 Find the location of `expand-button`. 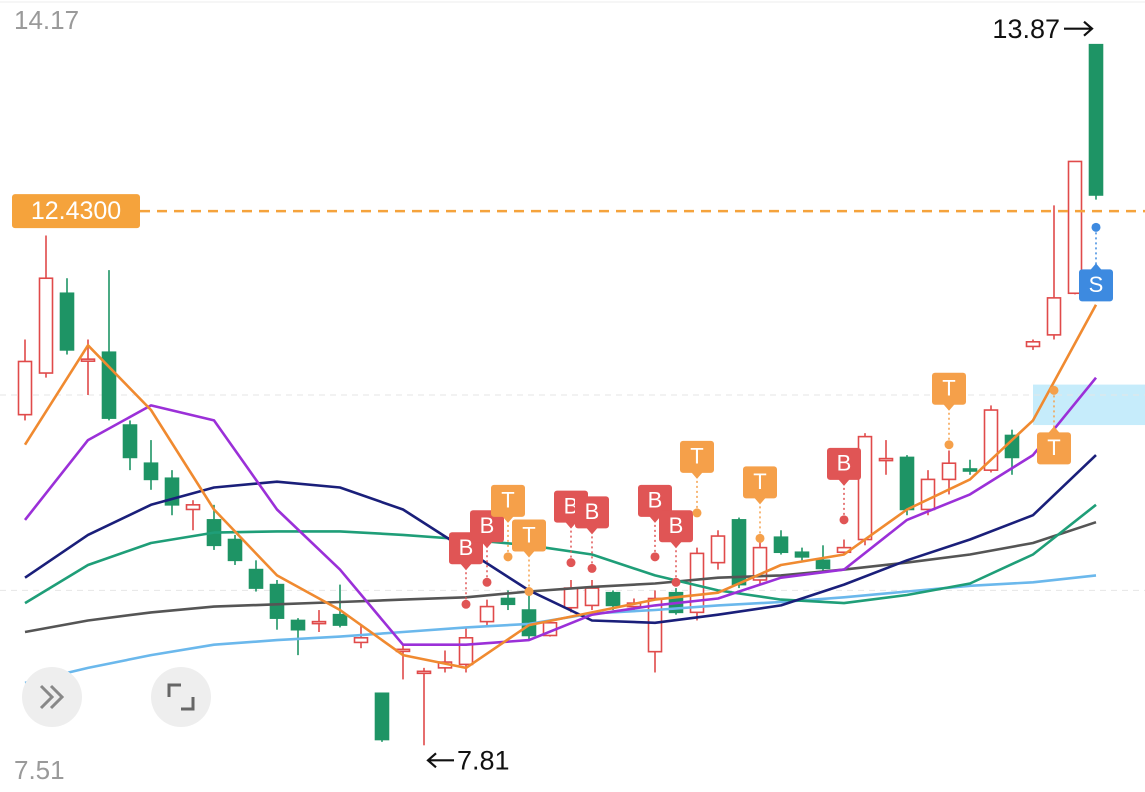

expand-button is located at coordinates (52, 697).